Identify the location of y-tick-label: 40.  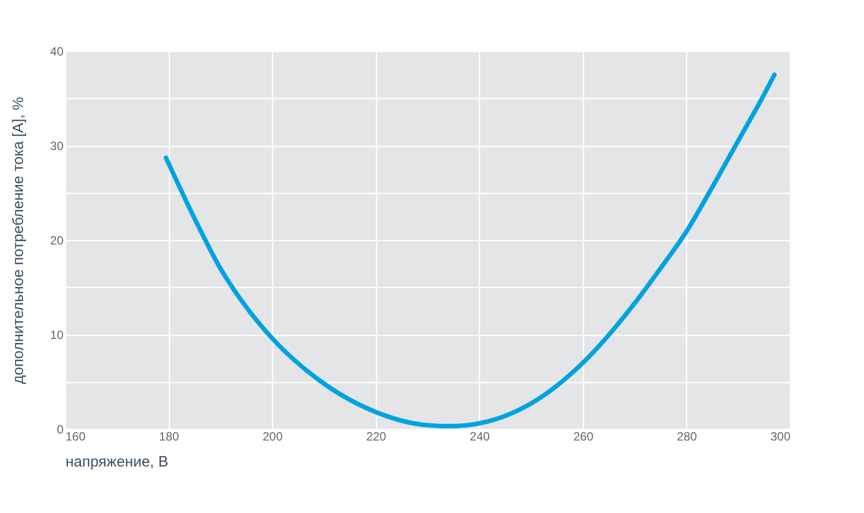
(57, 51).